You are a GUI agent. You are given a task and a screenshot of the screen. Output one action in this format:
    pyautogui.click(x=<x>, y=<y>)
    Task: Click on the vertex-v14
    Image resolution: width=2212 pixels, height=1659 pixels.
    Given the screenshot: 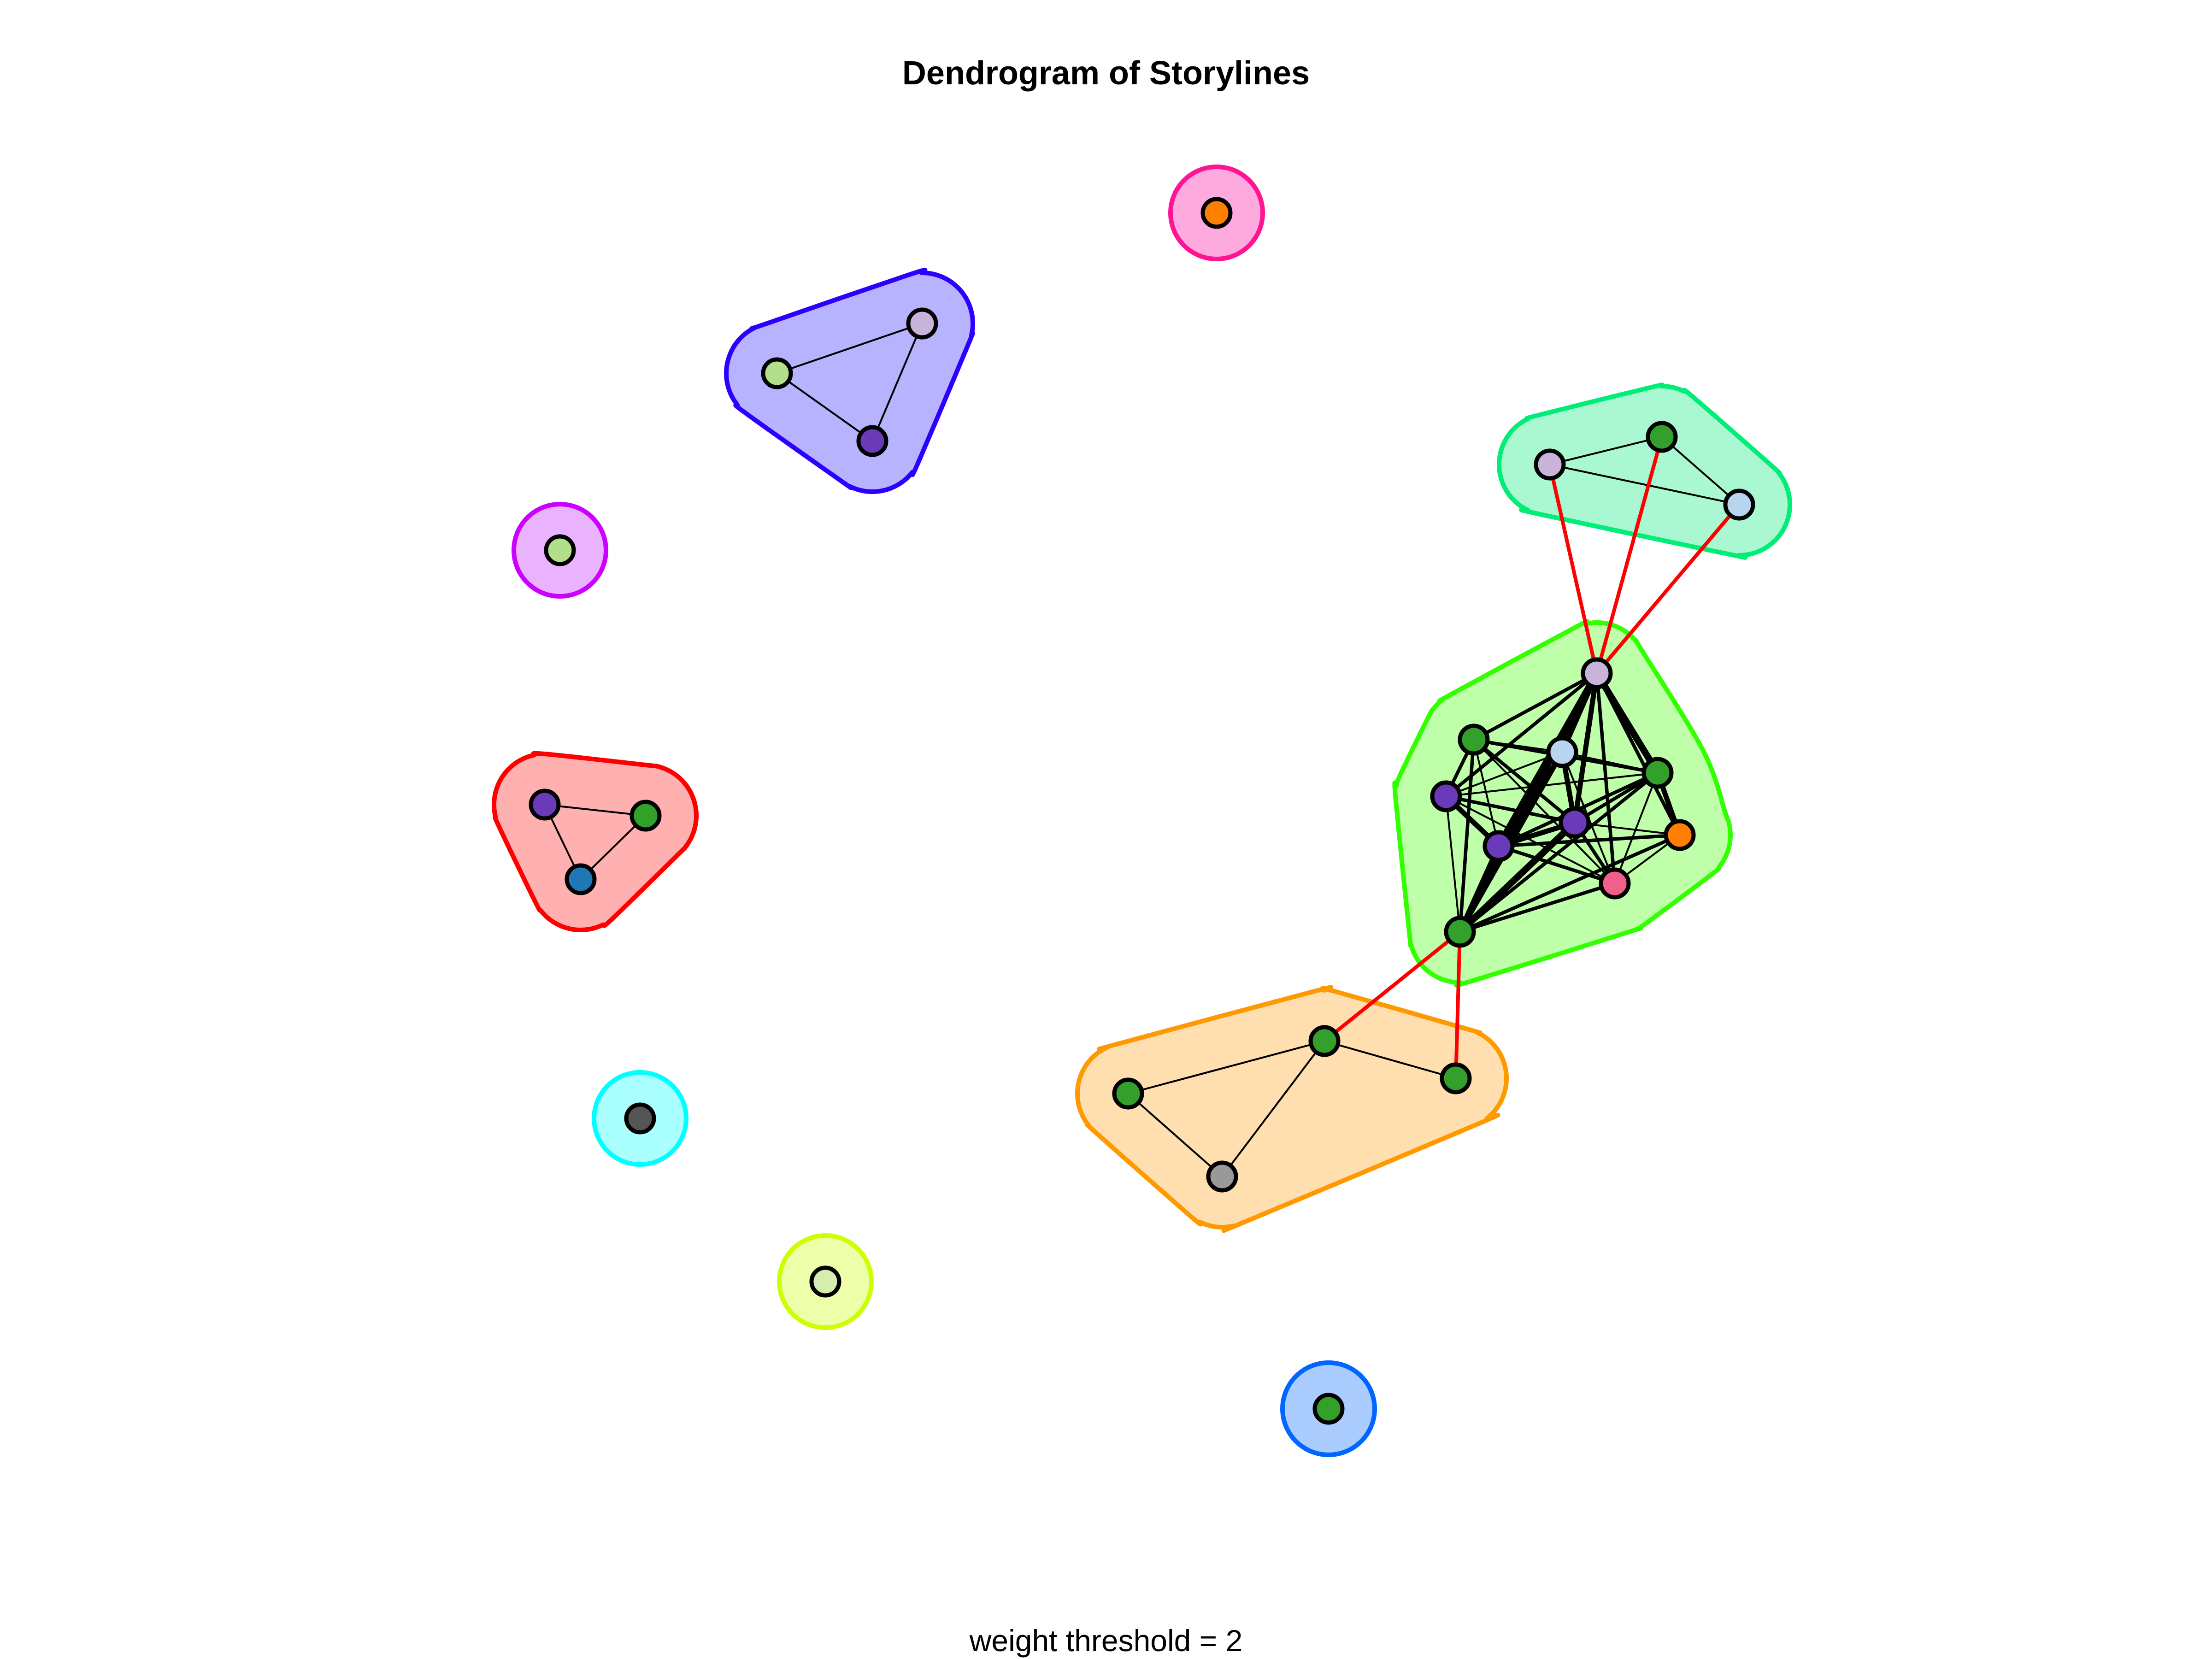 What is the action you would take?
    pyautogui.click(x=1575, y=822)
    